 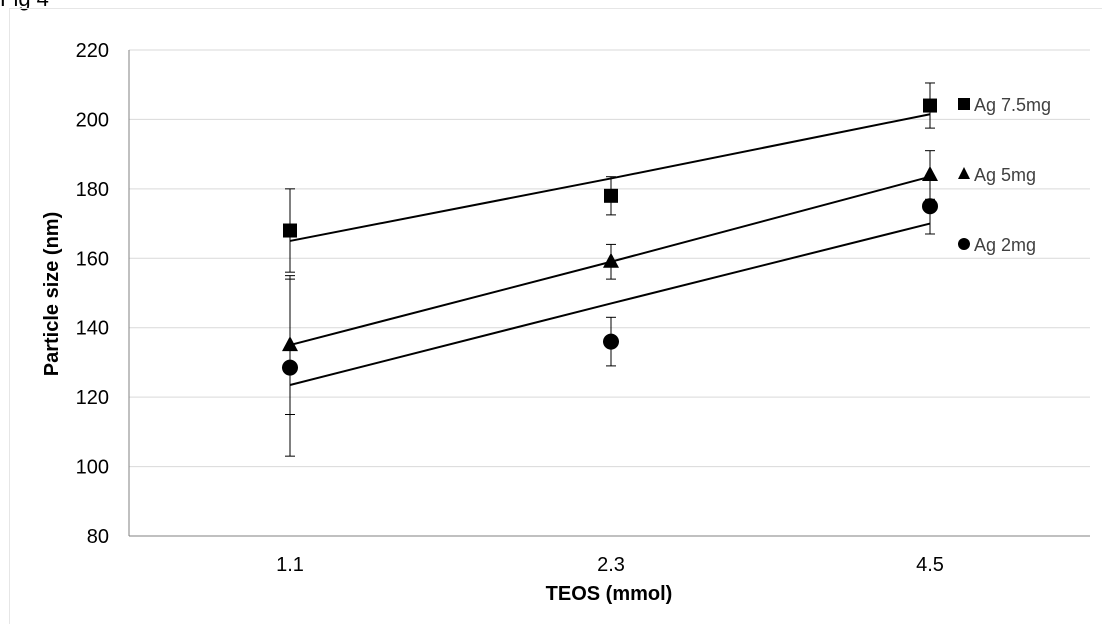 What do you see at coordinates (1005, 245) in the screenshot?
I see `legend-label: Ag 2mg` at bounding box center [1005, 245].